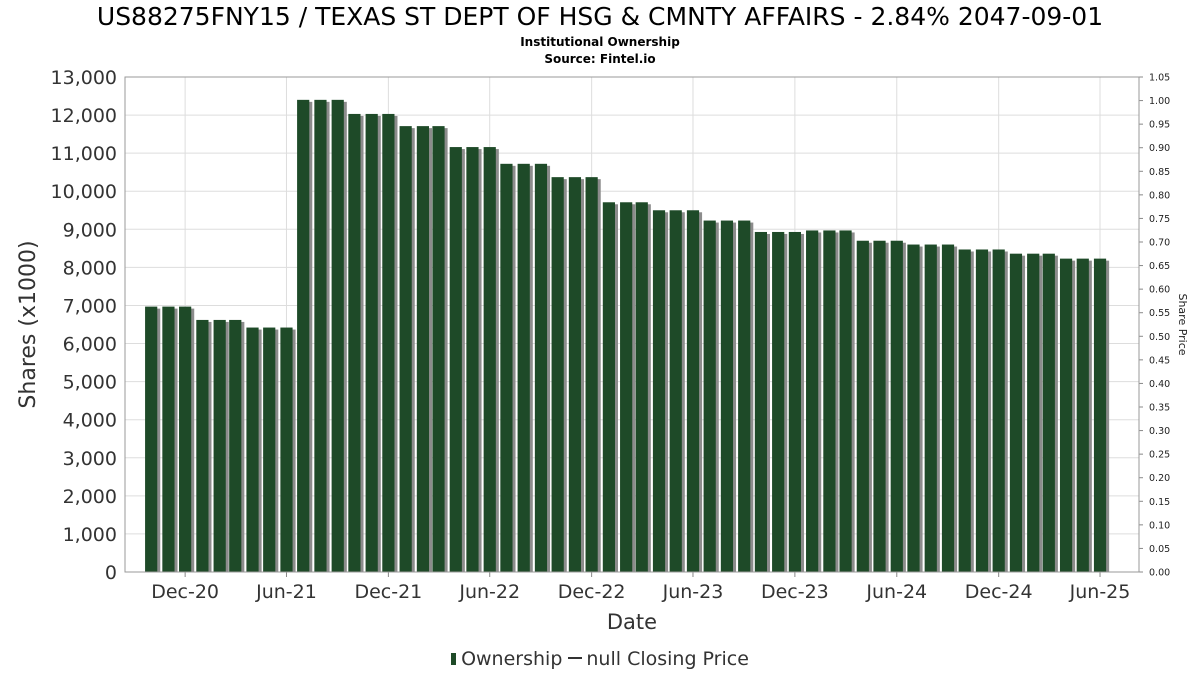 This screenshot has width=1200, height=675. What do you see at coordinates (1159, 195) in the screenshot?
I see `y2-tick-label: 0.80` at bounding box center [1159, 195].